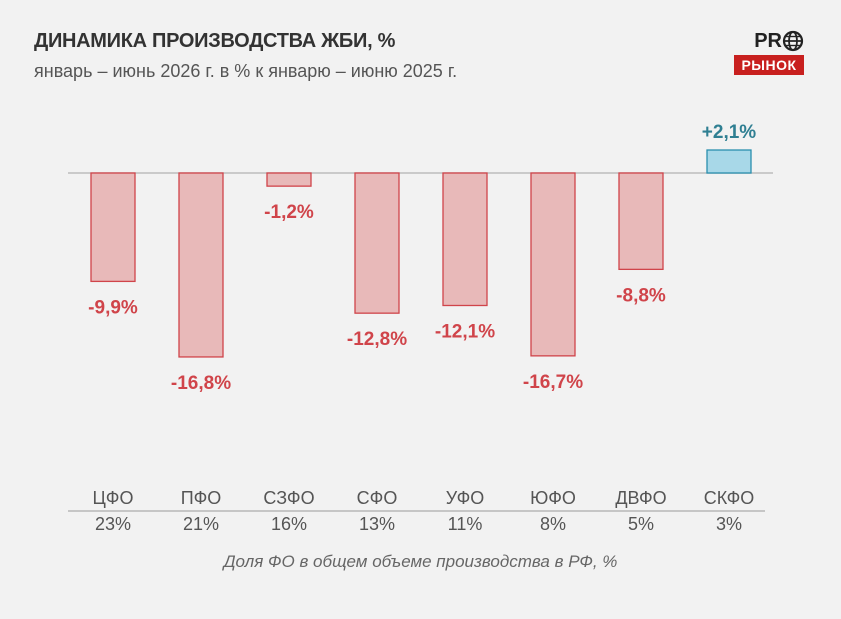 The image size is (841, 619). What do you see at coordinates (377, 339) in the screenshot?
I see `value-label-3: -12,8%` at bounding box center [377, 339].